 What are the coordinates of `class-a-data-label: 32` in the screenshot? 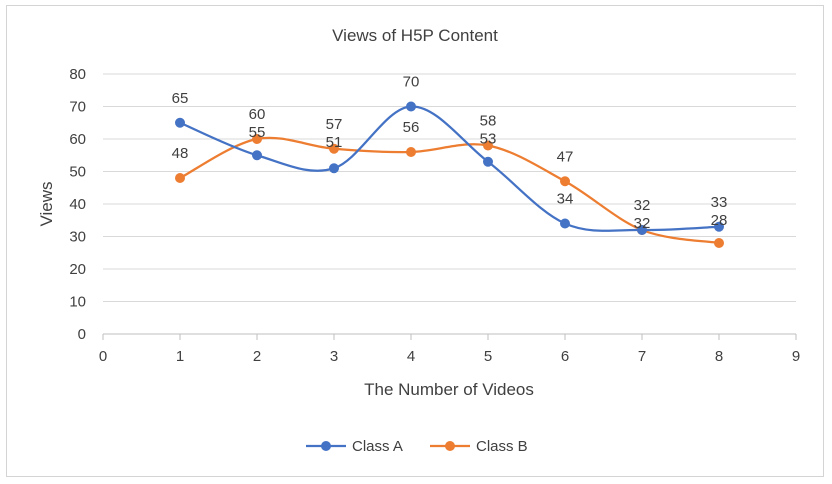 It's located at (642, 205).